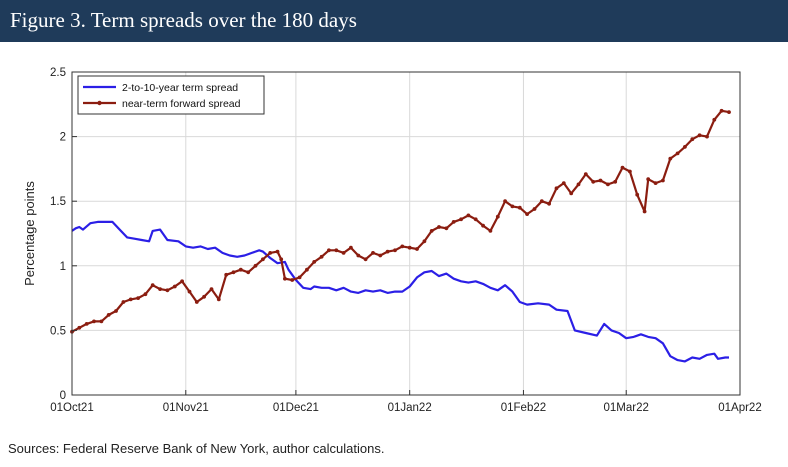  Describe the element at coordinates (410, 408) in the screenshot. I see `x-tick-label: 01Jan22` at that location.